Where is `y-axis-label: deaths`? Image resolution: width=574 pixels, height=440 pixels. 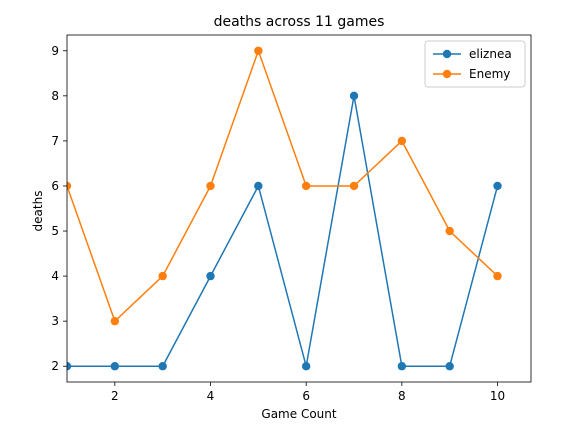
y-axis-label: deaths is located at coordinates (38, 211).